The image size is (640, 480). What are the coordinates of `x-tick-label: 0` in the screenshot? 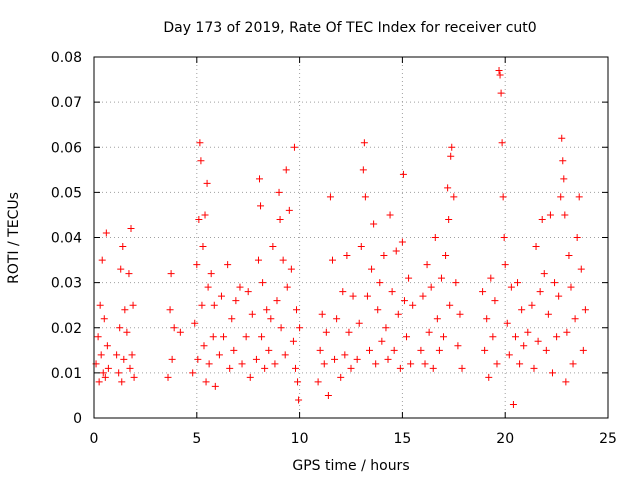 It's located at (94, 439).